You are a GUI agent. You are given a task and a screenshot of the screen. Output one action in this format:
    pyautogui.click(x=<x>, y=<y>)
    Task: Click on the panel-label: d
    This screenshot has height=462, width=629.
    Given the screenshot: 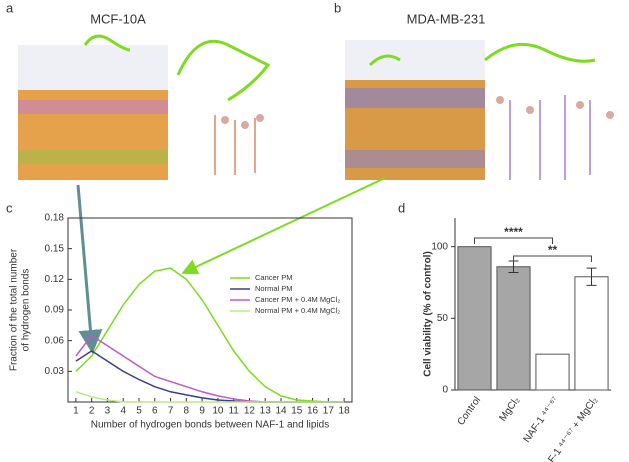 What is the action you would take?
    pyautogui.click(x=401, y=207)
    